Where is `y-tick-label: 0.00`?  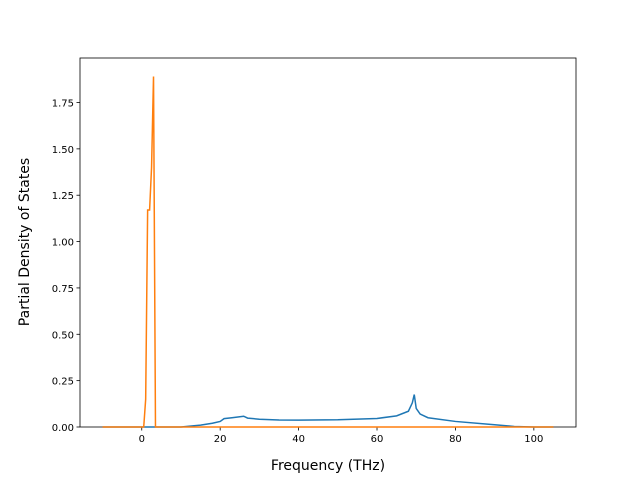
y-tick-label: 0.00 is located at coordinates (63, 428).